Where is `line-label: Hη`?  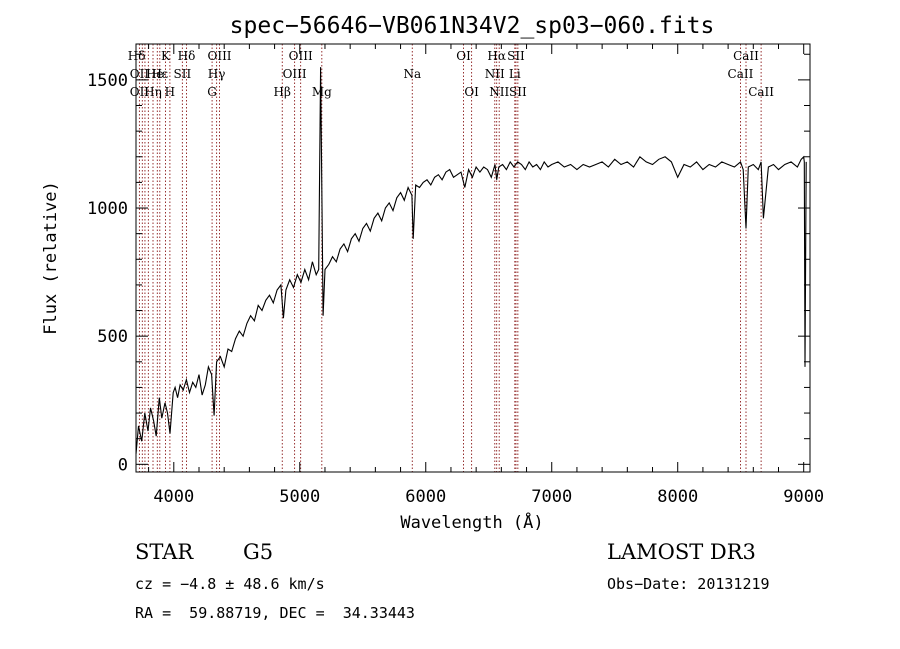 line-label: Hη is located at coordinates (153, 92).